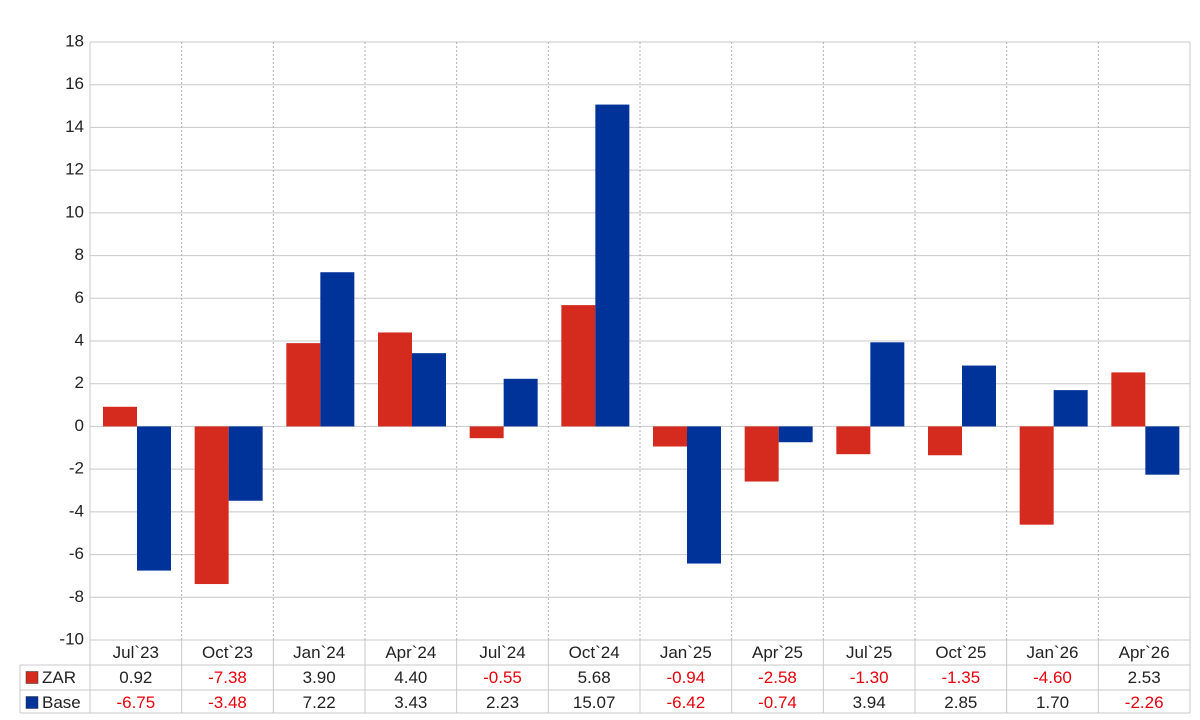 This screenshot has width=1200, height=720. What do you see at coordinates (227, 702) in the screenshot?
I see `value-label: -3.48` at bounding box center [227, 702].